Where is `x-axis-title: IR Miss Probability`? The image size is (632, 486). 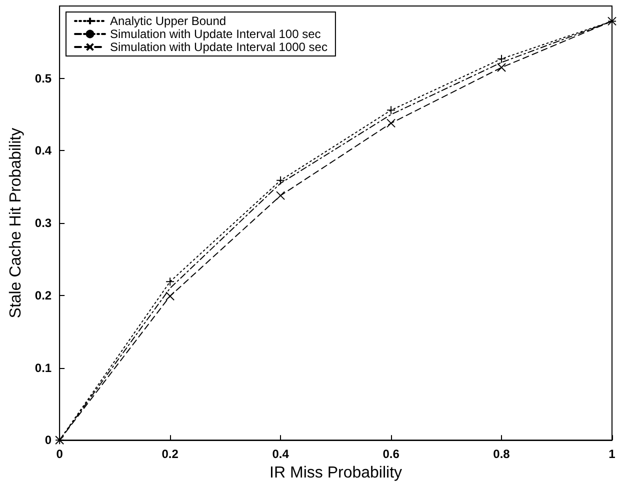
x-axis-title: IR Miss Probability is located at coordinates (336, 473).